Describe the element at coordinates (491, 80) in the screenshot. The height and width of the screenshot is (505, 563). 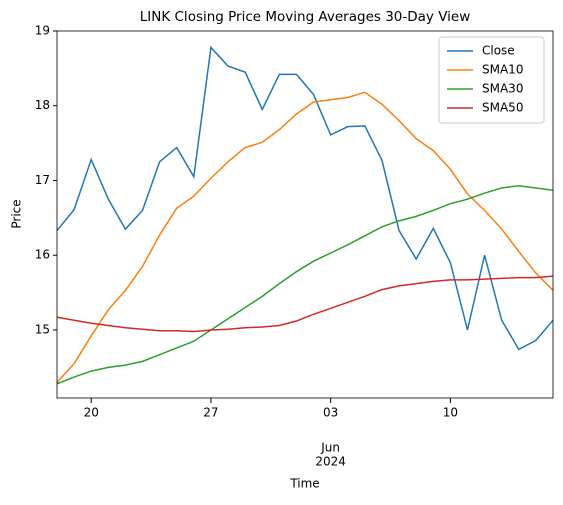
I see `legend-box` at that location.